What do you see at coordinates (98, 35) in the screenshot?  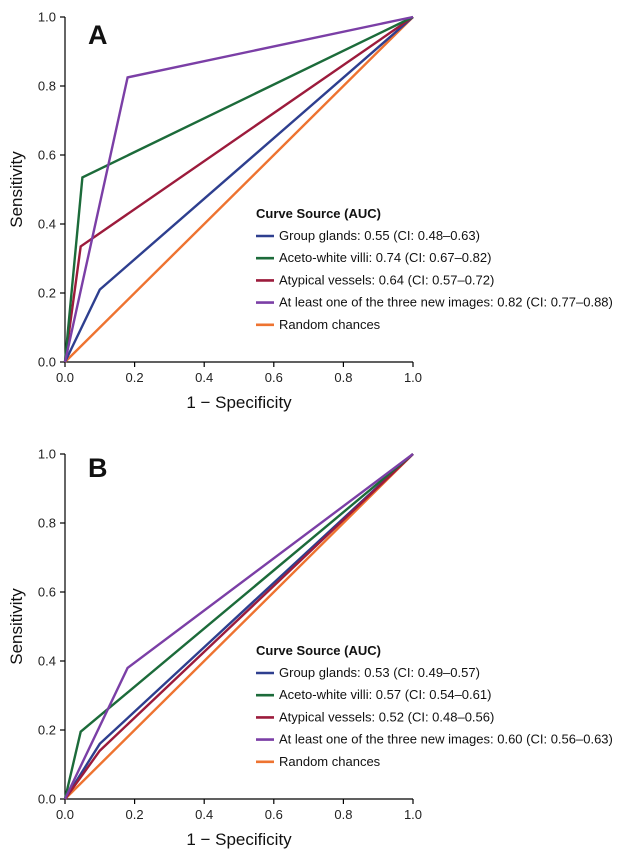 I see `panel-letter: A` at bounding box center [98, 35].